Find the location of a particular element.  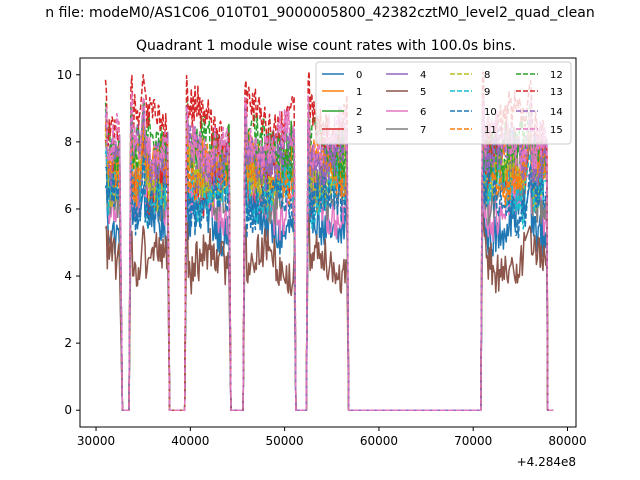

x-tick-label: 80000 is located at coordinates (567, 441).